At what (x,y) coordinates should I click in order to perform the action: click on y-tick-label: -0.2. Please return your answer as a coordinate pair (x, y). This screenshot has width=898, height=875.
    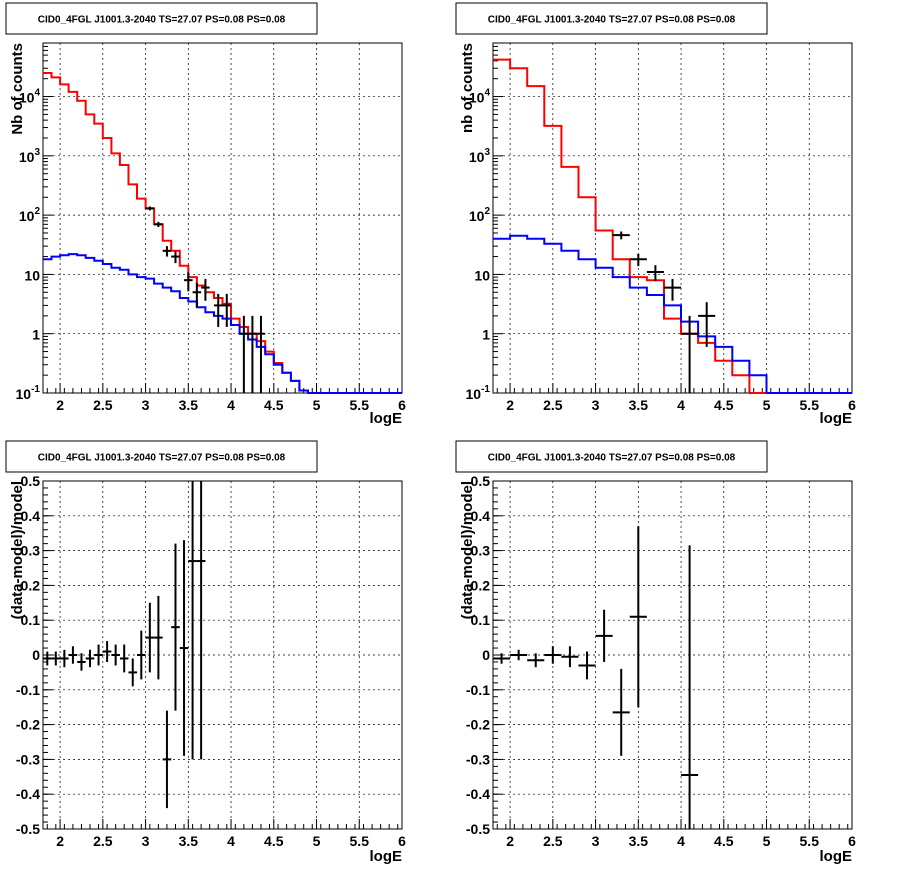
    Looking at the image, I should click on (478, 725).